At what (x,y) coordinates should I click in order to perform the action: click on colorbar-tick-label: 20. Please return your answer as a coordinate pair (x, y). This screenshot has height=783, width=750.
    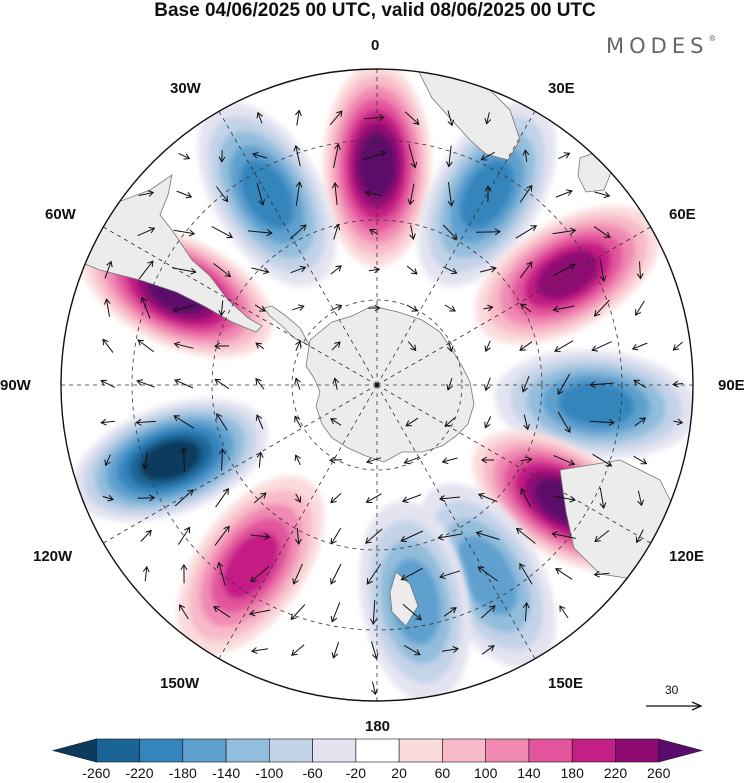
    Looking at the image, I should click on (399, 773).